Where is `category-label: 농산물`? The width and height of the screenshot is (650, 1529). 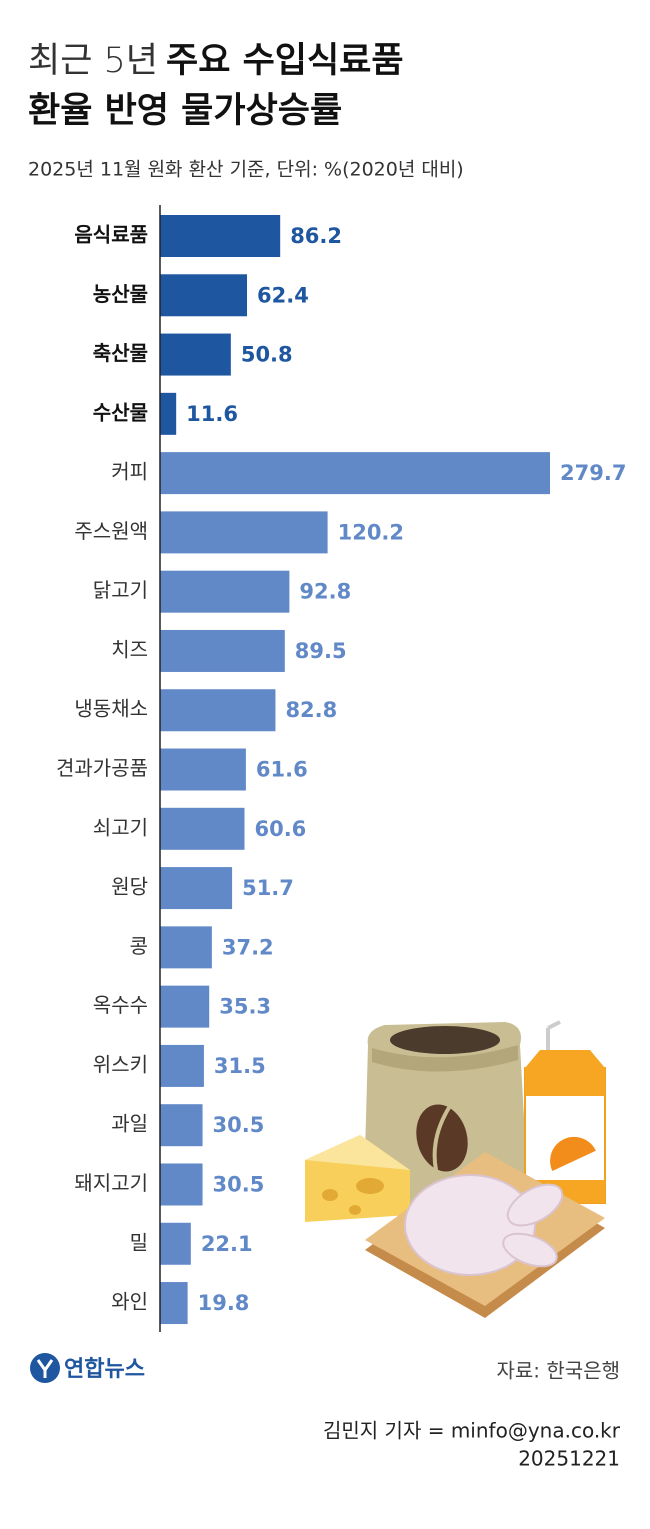
category-label: 농산물 is located at coordinates (120, 294).